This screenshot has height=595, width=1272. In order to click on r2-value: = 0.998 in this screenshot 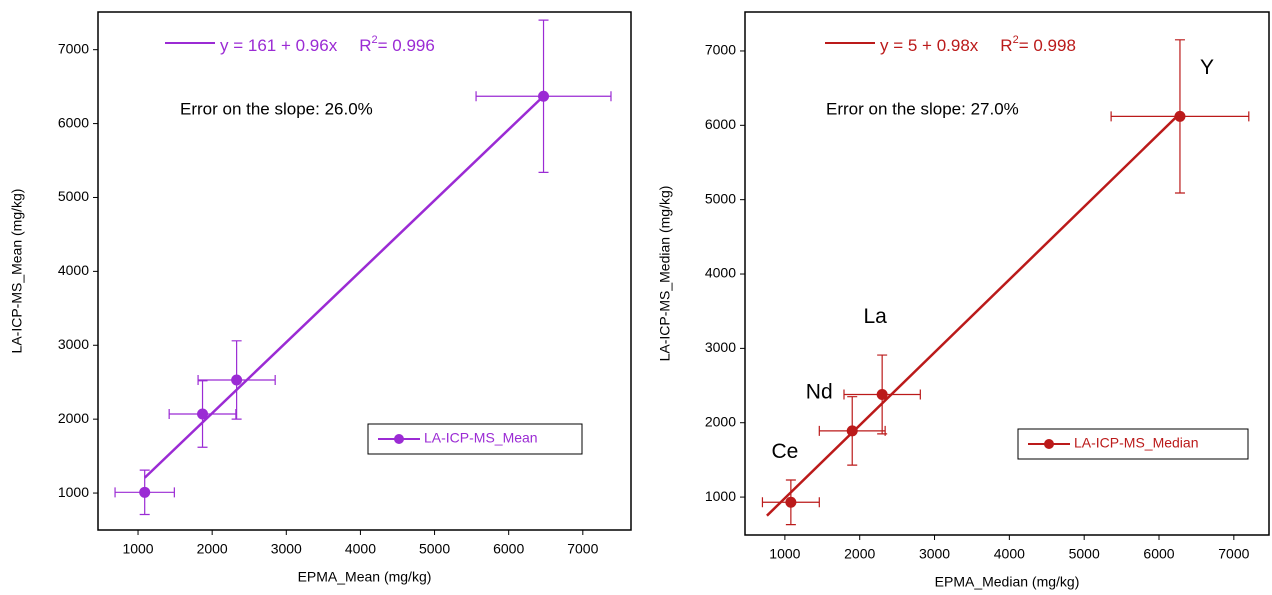, I will do `click(1047, 45)`.